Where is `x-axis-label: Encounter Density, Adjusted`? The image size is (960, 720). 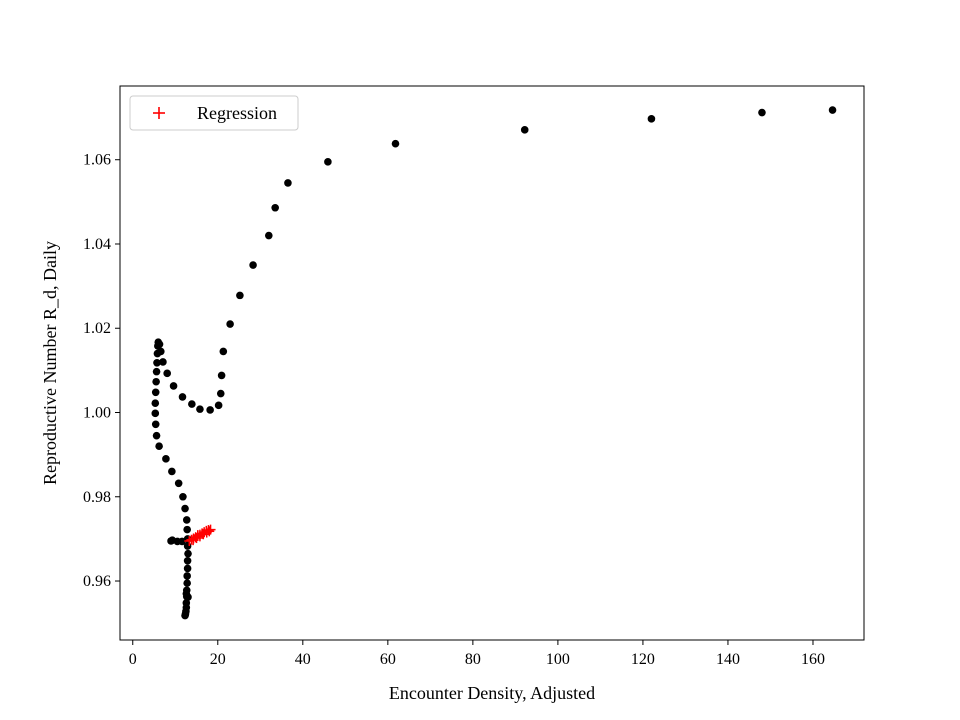
x-axis-label: Encounter Density, Adjusted is located at coordinates (492, 693).